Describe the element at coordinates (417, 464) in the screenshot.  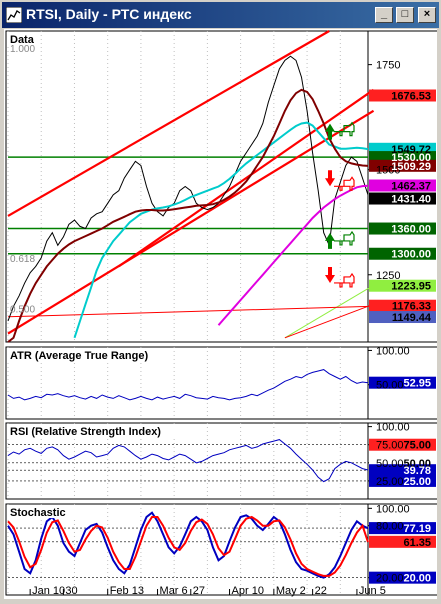
I see `price-label-text: 50.00` at that location.